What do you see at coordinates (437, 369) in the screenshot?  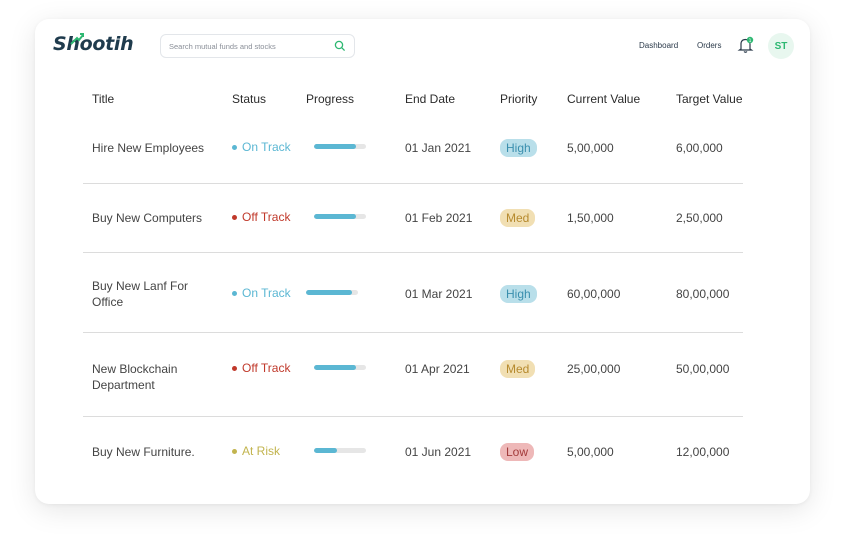 I see `end-date: 01 Apr 2021` at bounding box center [437, 369].